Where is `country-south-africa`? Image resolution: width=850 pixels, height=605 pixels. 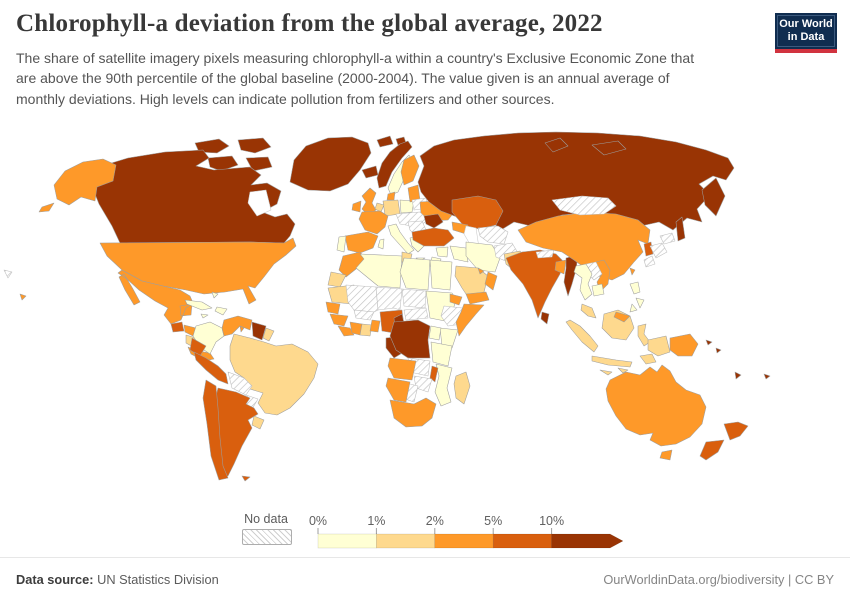
country-south-africa is located at coordinates (413, 412).